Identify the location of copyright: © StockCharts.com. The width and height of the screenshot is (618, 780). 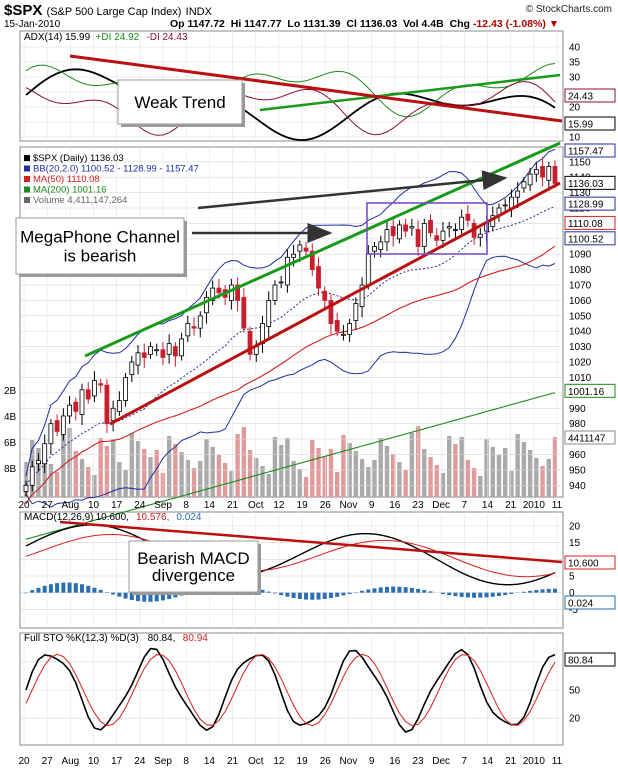
(568, 9).